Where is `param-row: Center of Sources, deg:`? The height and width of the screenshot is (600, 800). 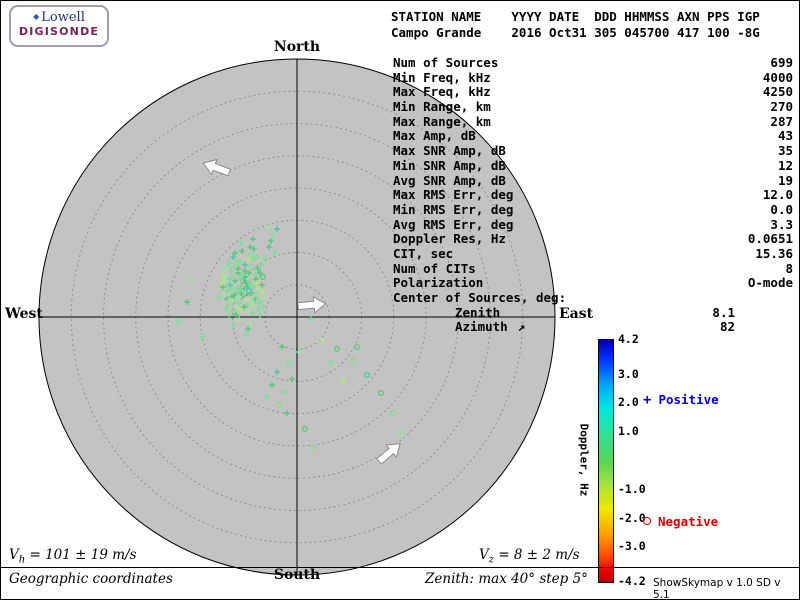
param-row: Center of Sources, deg: is located at coordinates (593, 298).